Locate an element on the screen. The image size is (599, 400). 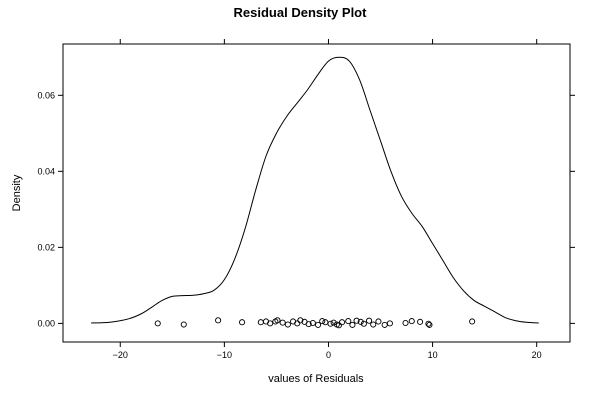
y-tick-label: 0.00 is located at coordinates (46, 323).